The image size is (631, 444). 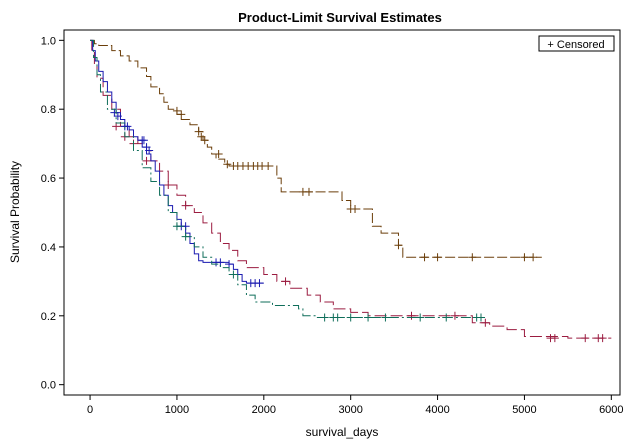 I want to click on x-axis-ticks: 0 1000 2000 3000 4000 5000 6000, so click(x=355, y=405).